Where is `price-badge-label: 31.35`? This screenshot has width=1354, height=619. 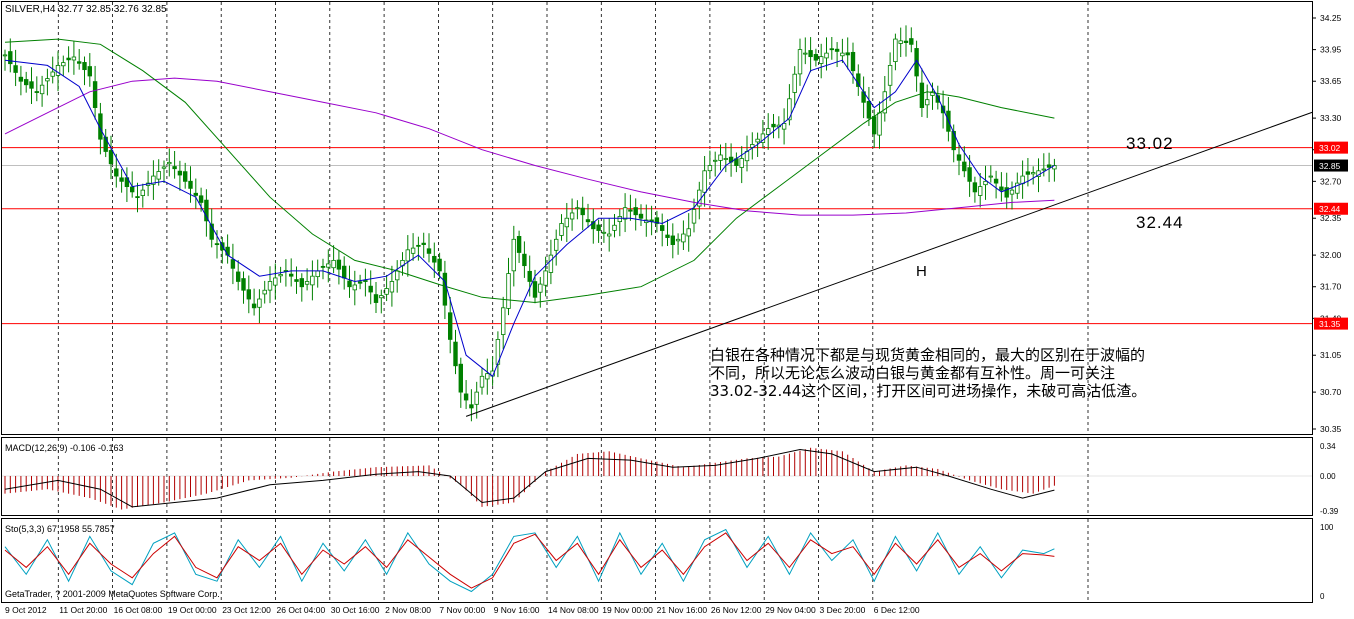
price-badge-label: 31.35 is located at coordinates (1330, 324).